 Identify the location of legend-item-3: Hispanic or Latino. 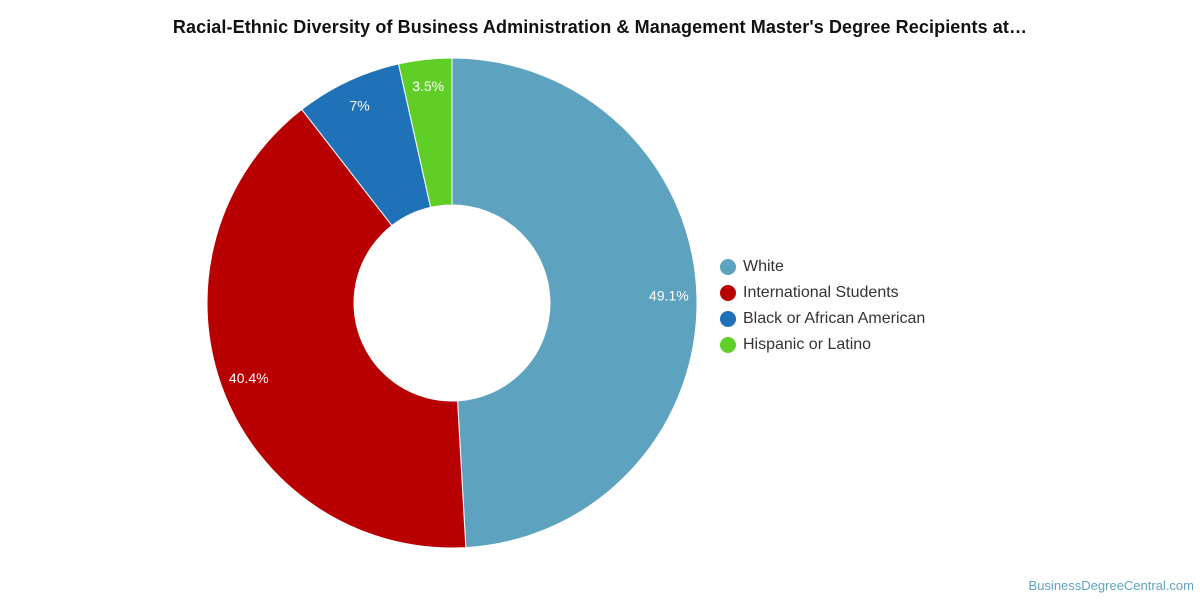
(822, 345).